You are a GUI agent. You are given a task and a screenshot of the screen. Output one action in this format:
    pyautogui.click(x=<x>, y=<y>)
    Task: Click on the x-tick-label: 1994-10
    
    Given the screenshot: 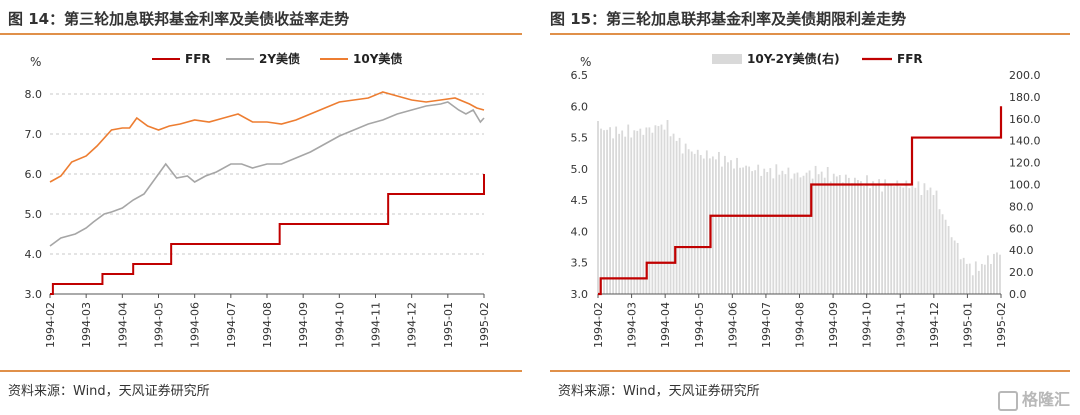 What is the action you would take?
    pyautogui.click(x=867, y=325)
    